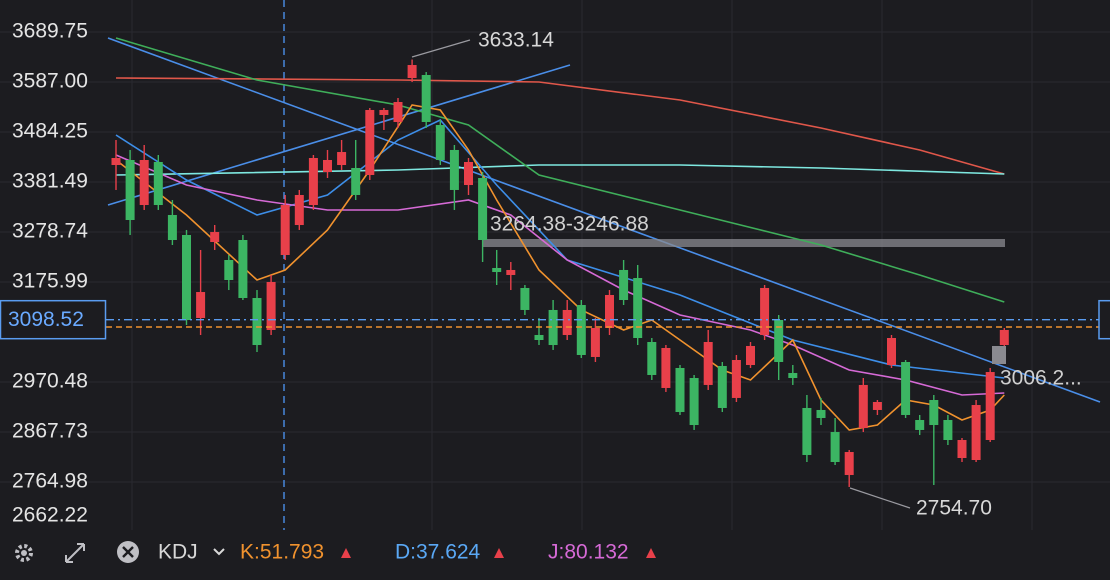 The image size is (1110, 580). What do you see at coordinates (75, 553) in the screenshot?
I see `expand-icon` at bounding box center [75, 553].